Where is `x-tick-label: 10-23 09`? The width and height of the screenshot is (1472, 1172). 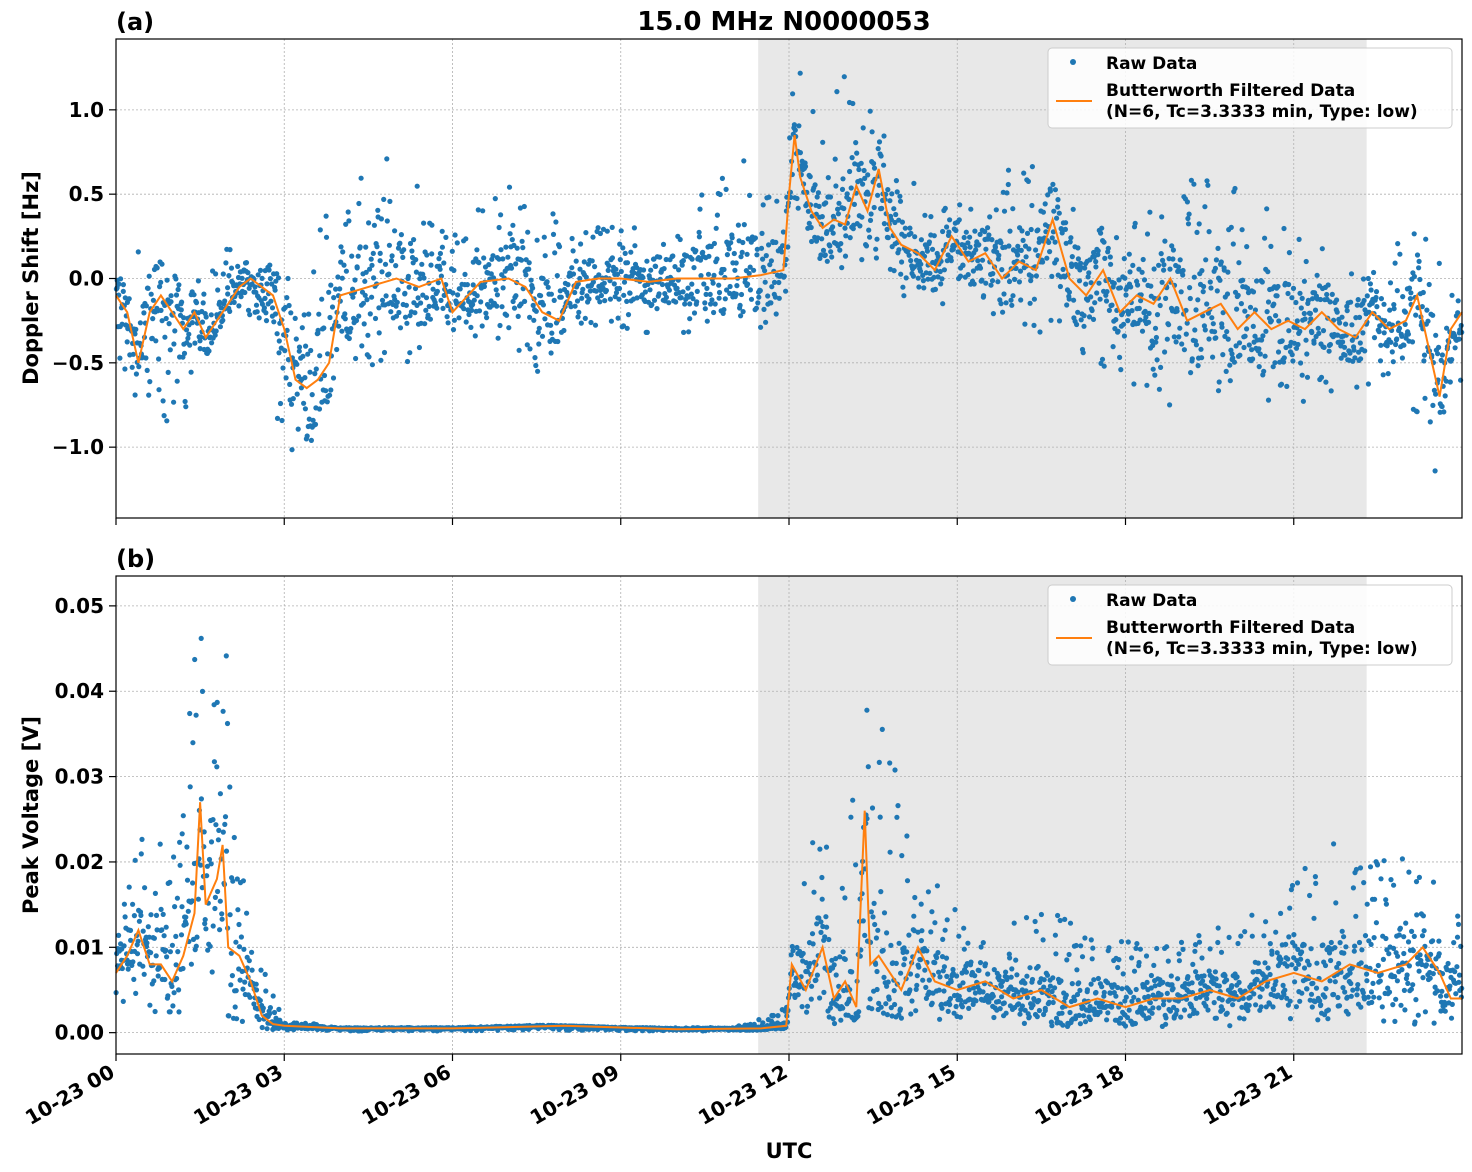 x-tick-label: 10-23 09 is located at coordinates (575, 1095).